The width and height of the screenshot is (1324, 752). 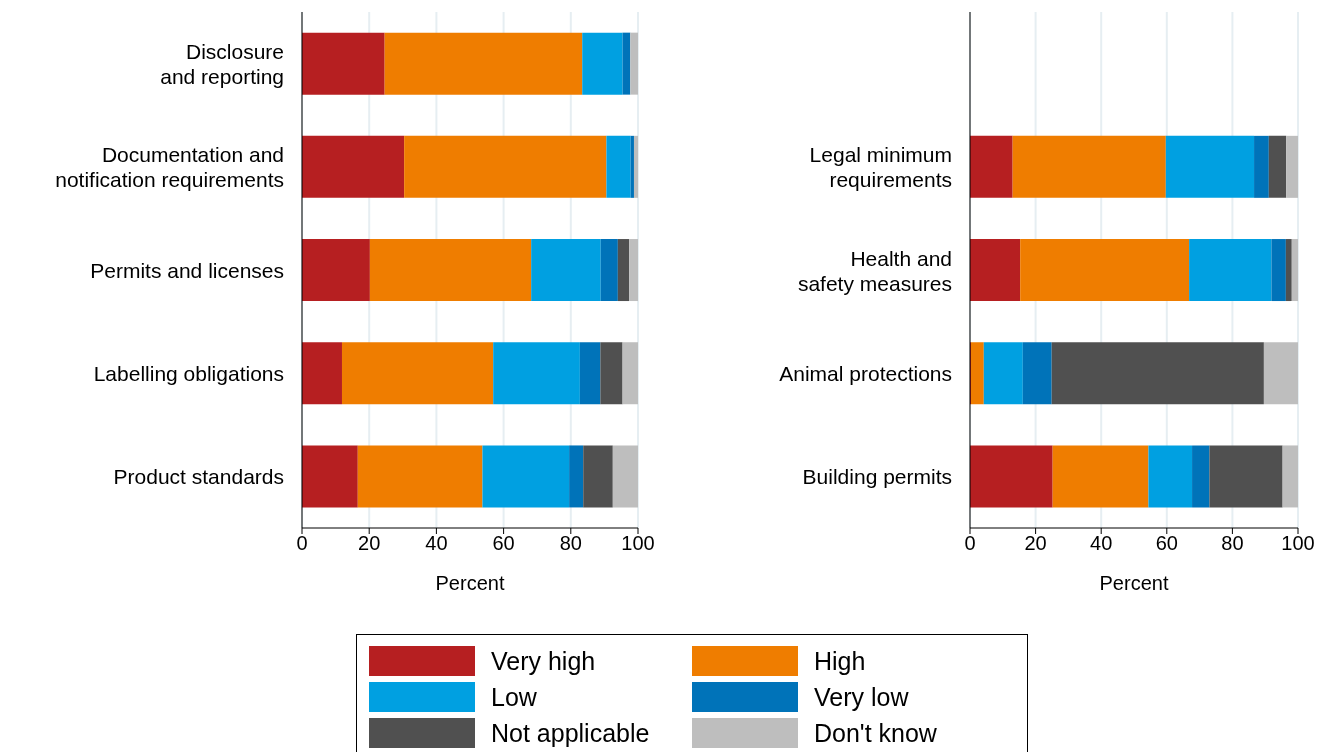 I want to click on y-tick-label: Disclosure and reporting, so click(x=222, y=63).